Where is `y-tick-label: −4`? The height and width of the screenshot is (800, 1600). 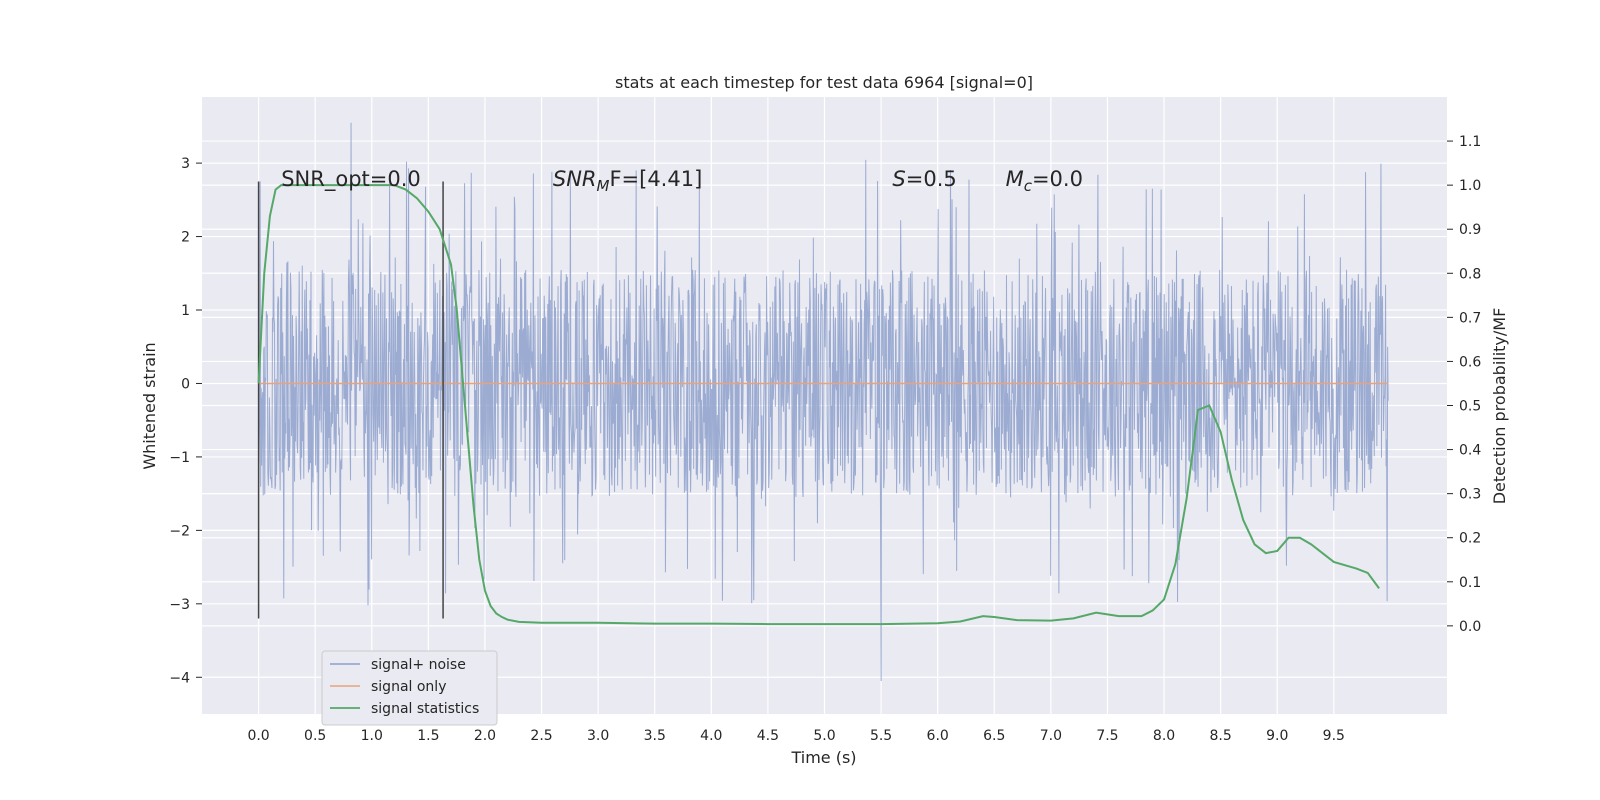 y-tick-label: −4 is located at coordinates (179, 678).